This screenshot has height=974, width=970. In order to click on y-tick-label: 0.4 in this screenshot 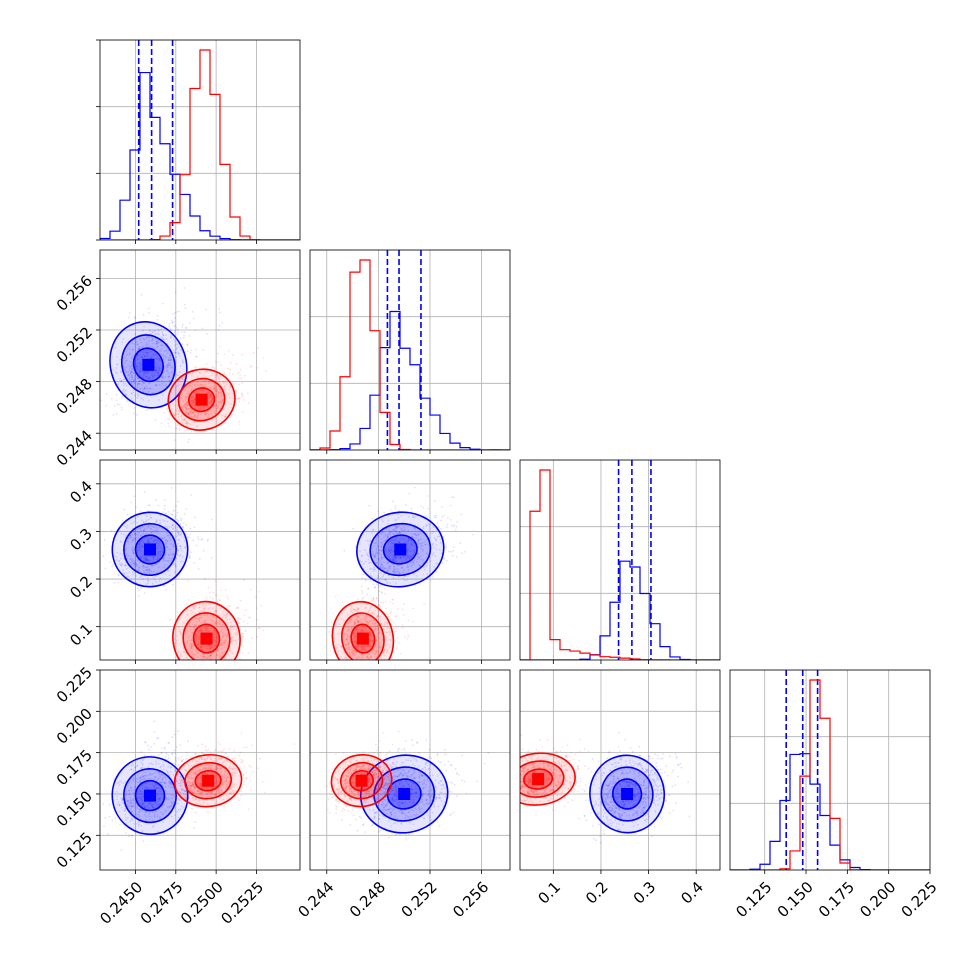, I will do `click(81, 492)`.